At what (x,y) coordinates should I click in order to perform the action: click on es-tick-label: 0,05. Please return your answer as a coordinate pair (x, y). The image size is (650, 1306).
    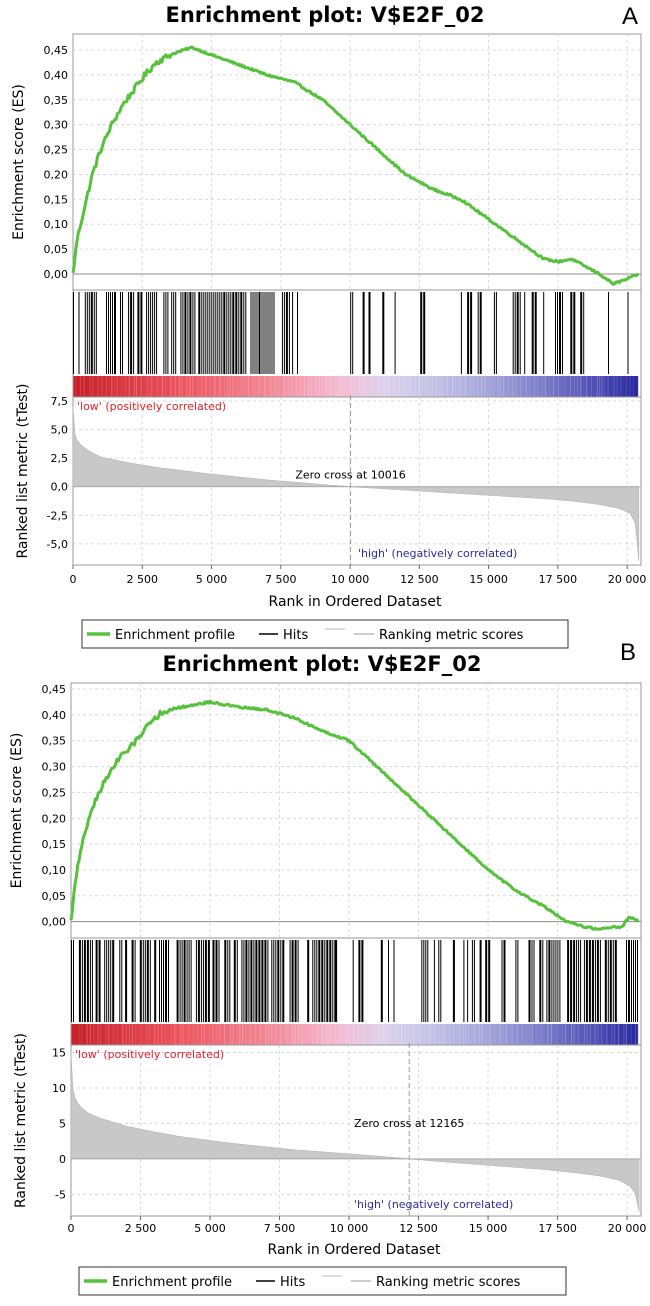
    Looking at the image, I should click on (54, 896).